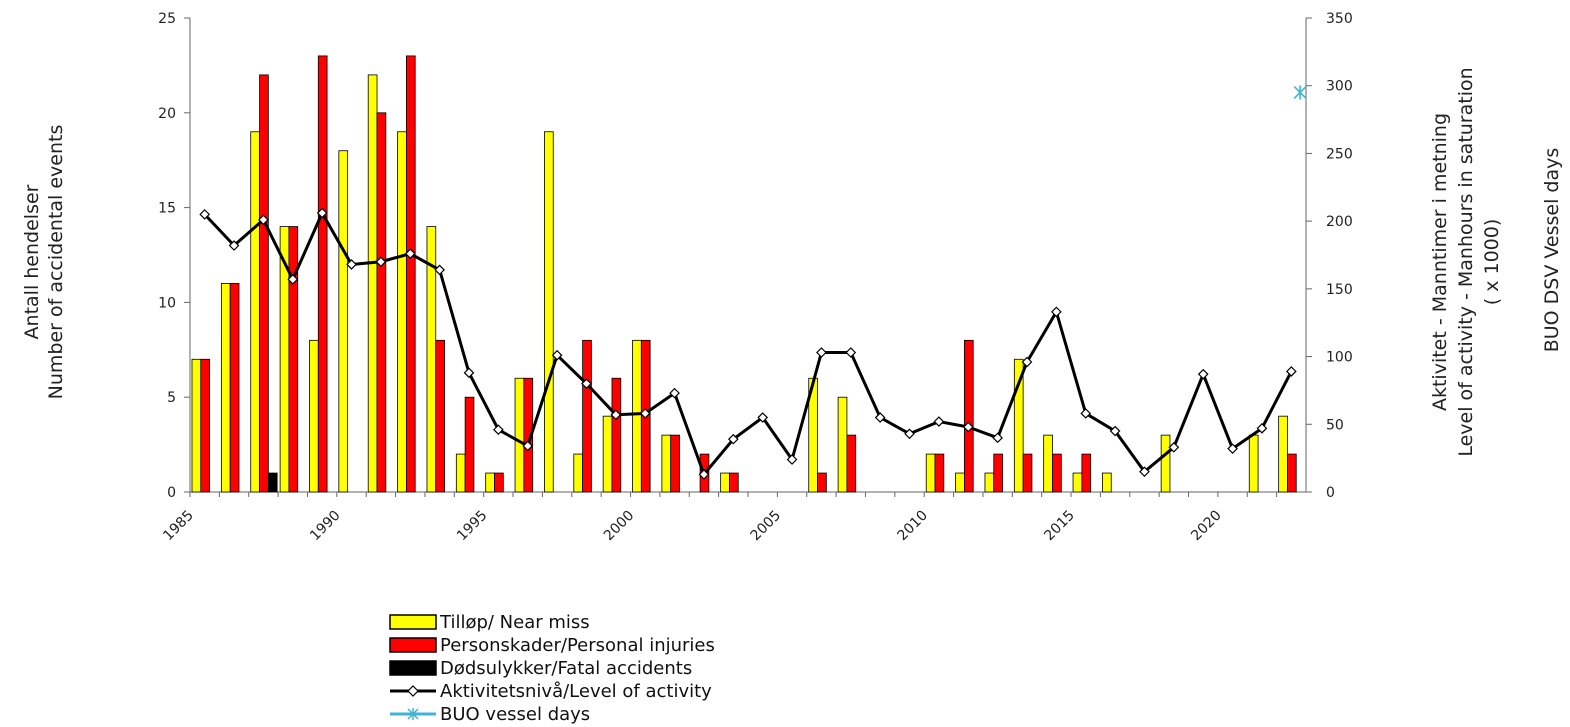 Image resolution: width=1570 pixels, height=727 pixels. I want to click on left-tick-label: 15, so click(167, 209).